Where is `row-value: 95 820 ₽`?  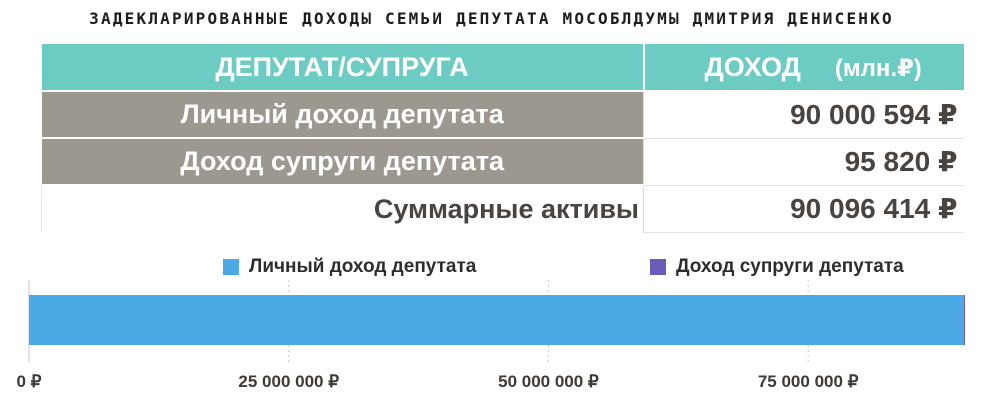 row-value: 95 820 ₽ is located at coordinates (803, 162).